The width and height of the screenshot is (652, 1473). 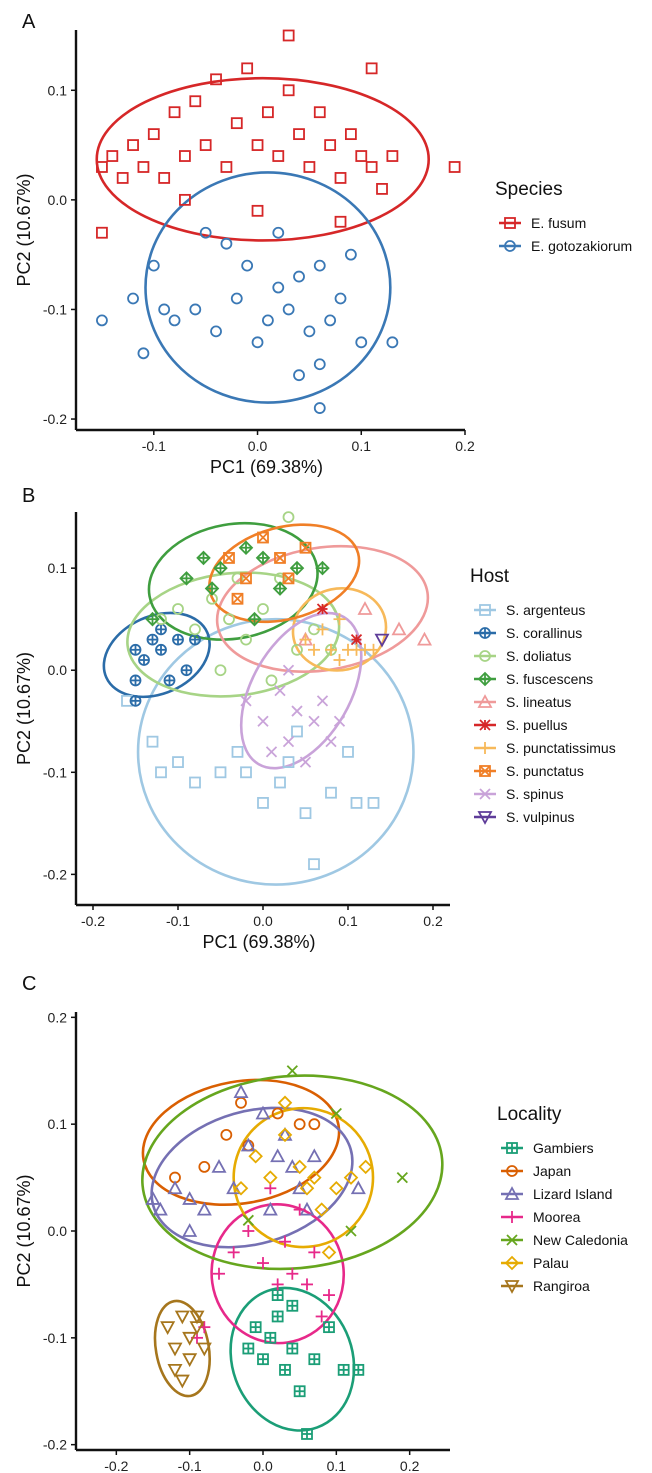 I want to click on y-tick-label: 0.0, so click(x=58, y=200).